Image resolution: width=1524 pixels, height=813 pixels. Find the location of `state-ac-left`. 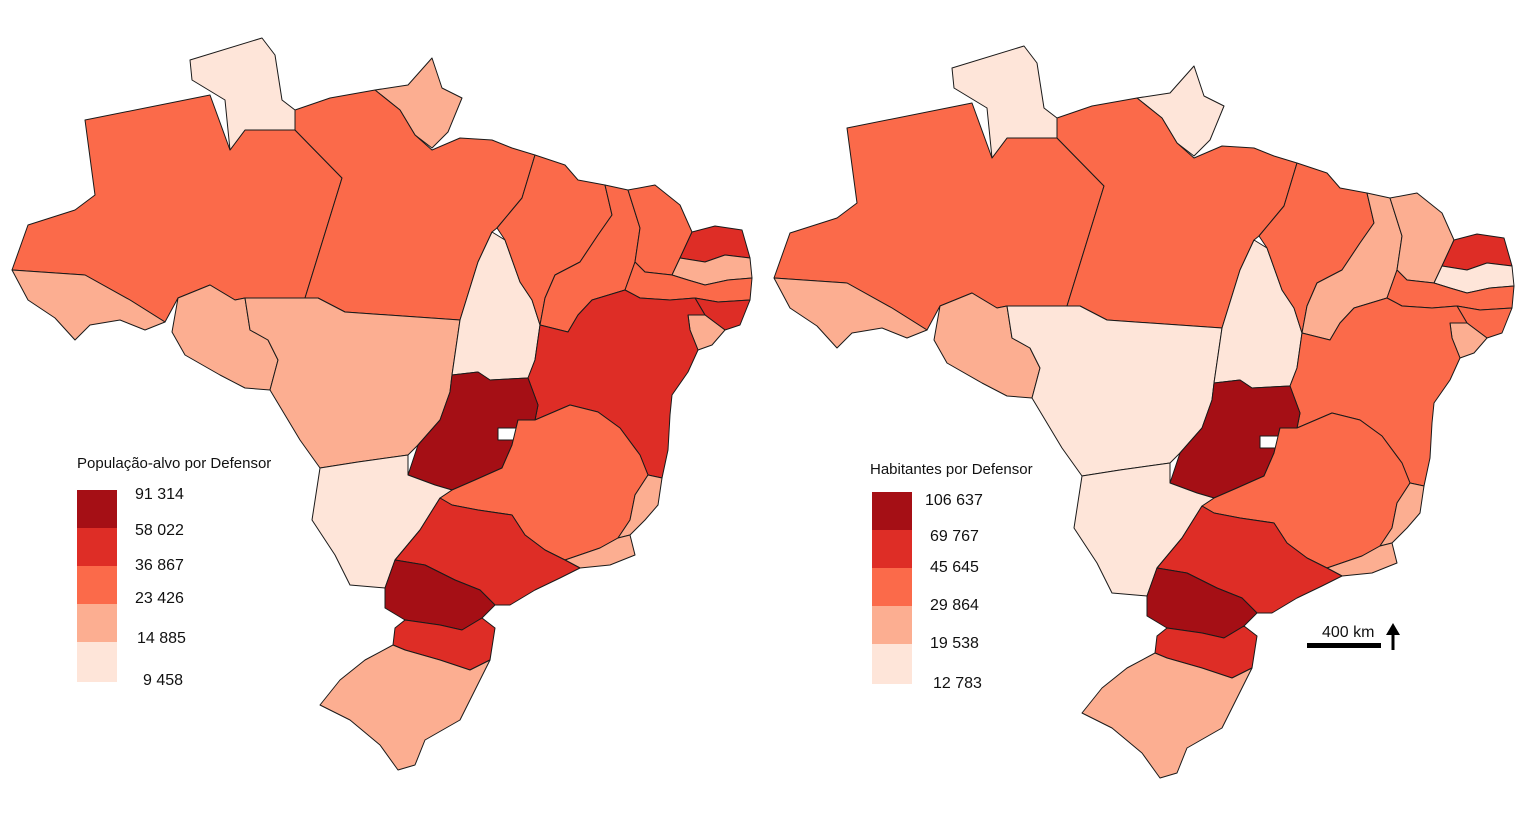

state-ac-left is located at coordinates (88, 305).